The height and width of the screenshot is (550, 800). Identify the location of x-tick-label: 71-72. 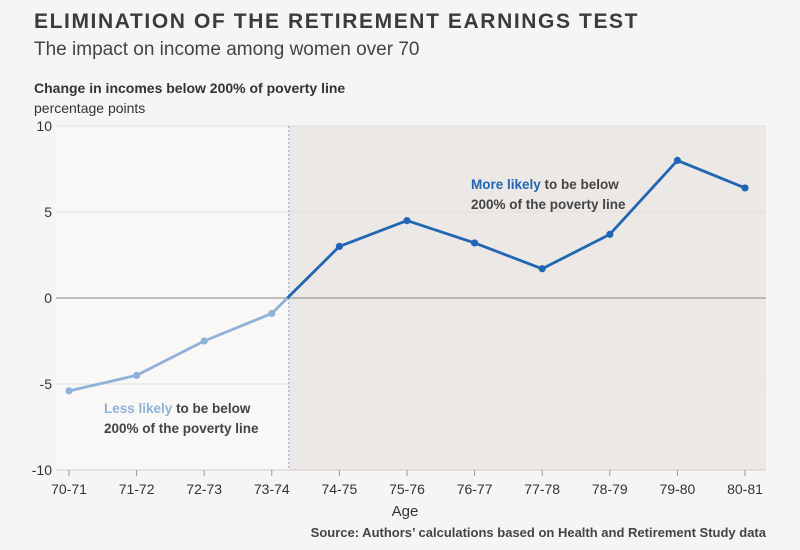
(137, 489).